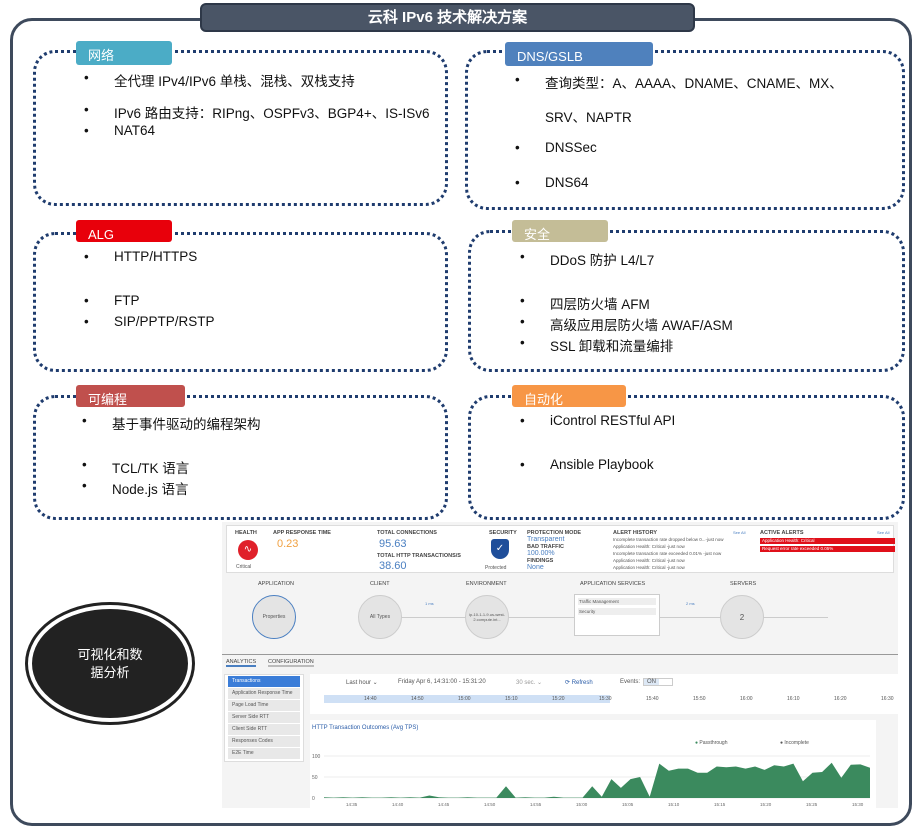 Image resolution: width=922 pixels, height=832 pixels. I want to click on x-tick: 14:45, so click(444, 804).